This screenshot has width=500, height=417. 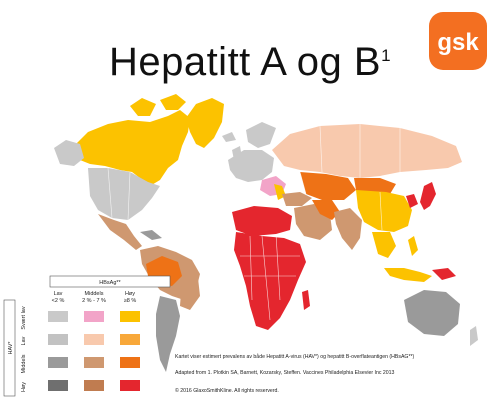 What do you see at coordinates (158, 105) in the screenshot?
I see `region-arctic-islands` at bounding box center [158, 105].